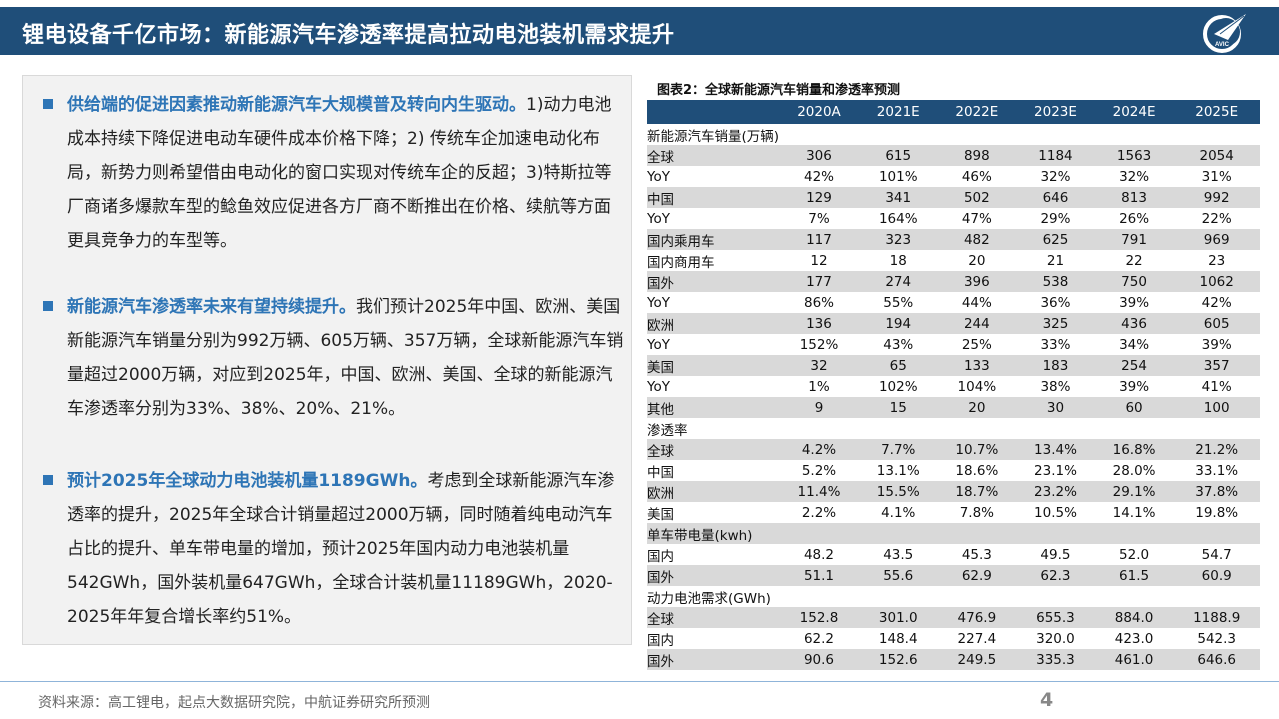 Image resolution: width=1279 pixels, height=719 pixels. I want to click on cell: 9, so click(819, 407).